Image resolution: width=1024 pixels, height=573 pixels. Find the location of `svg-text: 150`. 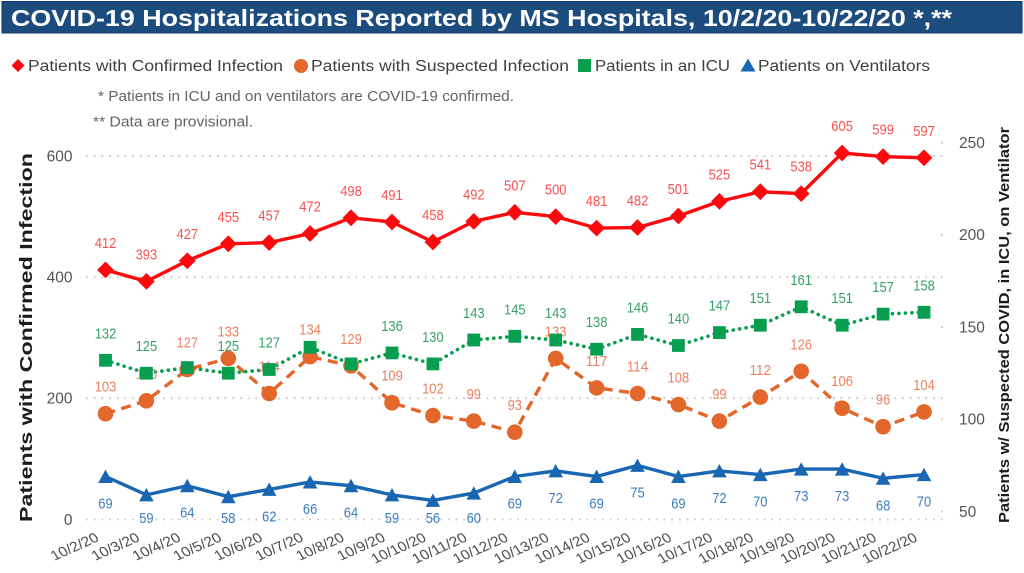

svg-text: 150 is located at coordinates (972, 327).